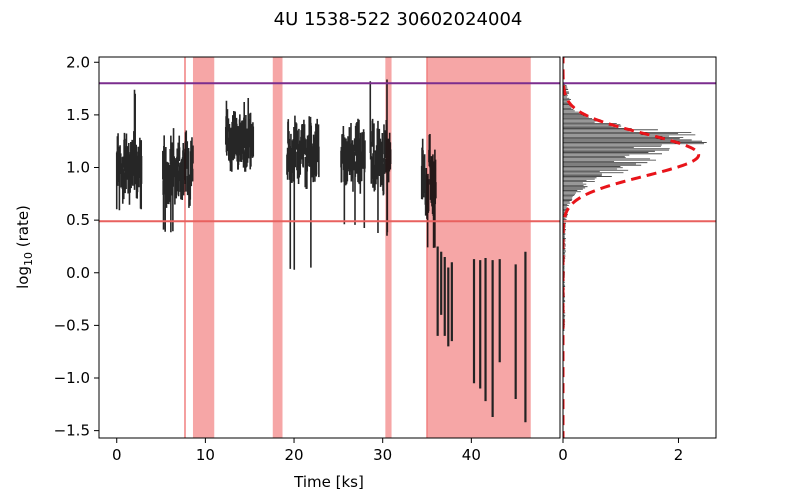  I want to click on main-y-ticks: 2.0 1.5 1.0 0.5 0.0 −0.5 −1.0 −1.5, so click(76, 246).